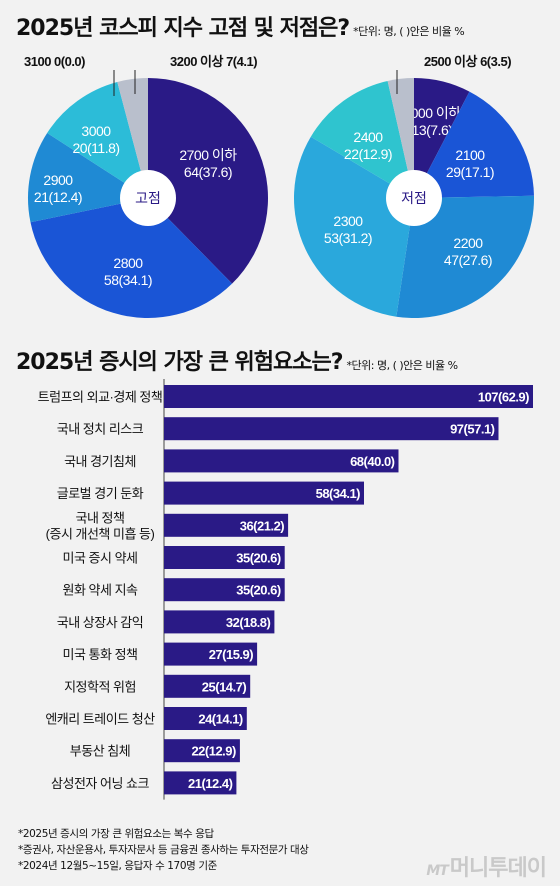 This screenshot has width=560, height=886. I want to click on bar-value-label: 27(15.9), so click(231, 654).